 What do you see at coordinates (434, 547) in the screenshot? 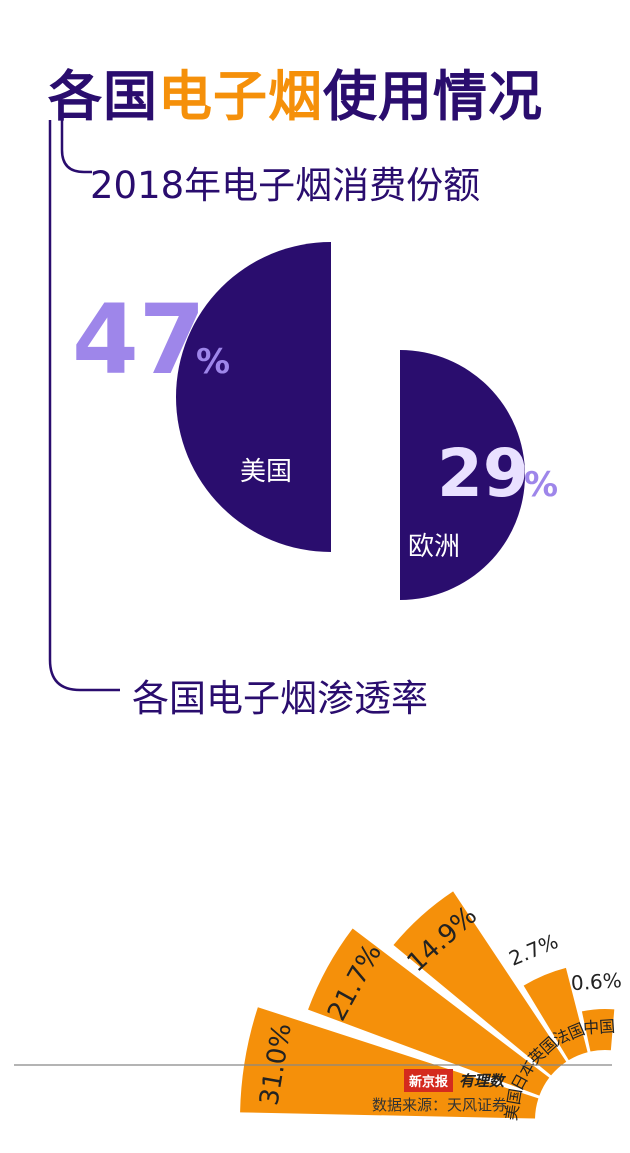
I see `share-category-label: 欧洲` at bounding box center [434, 547].